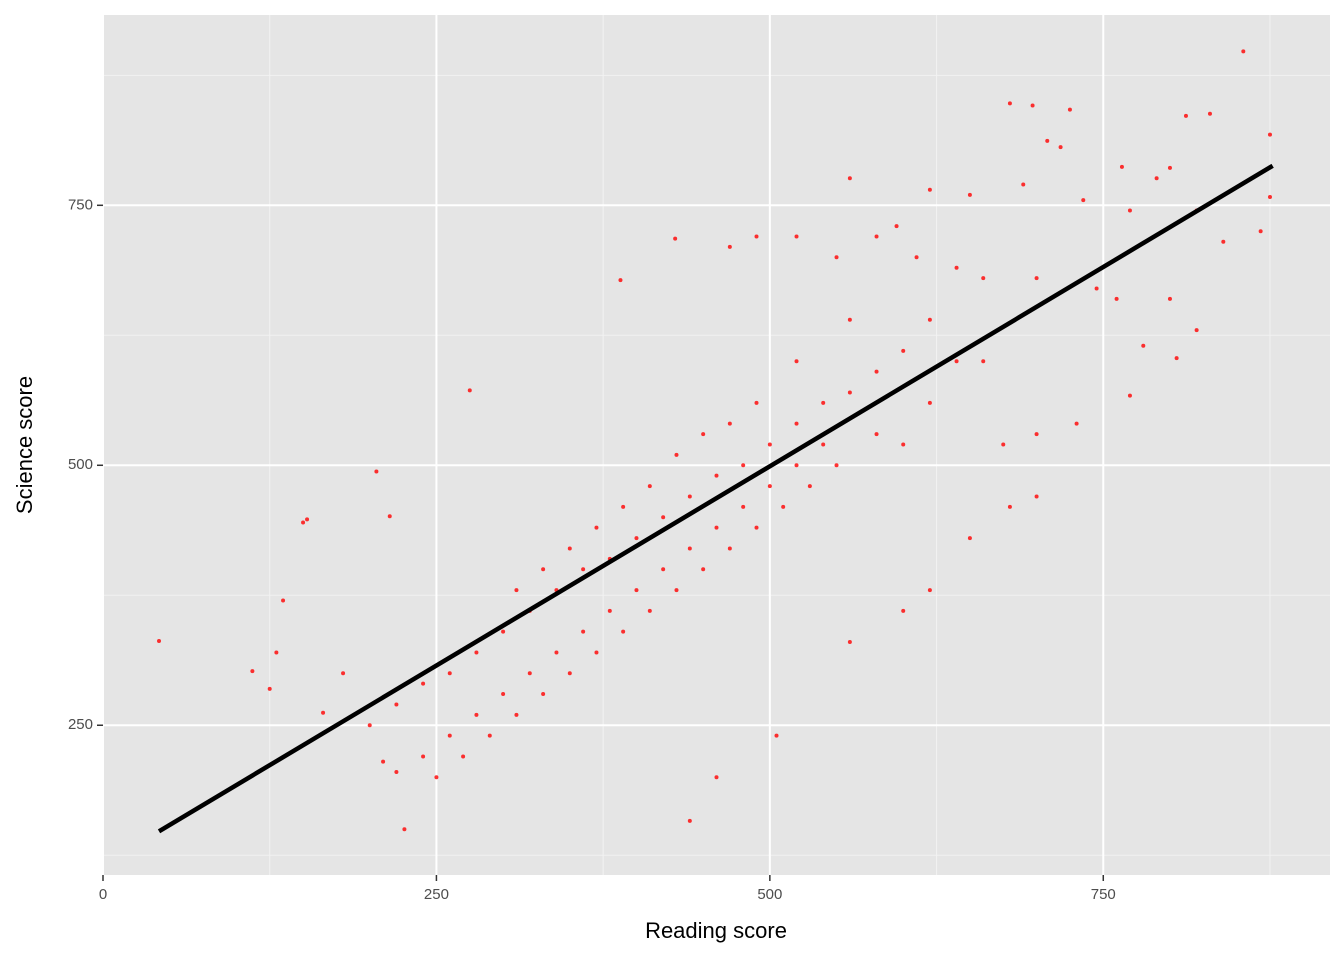 Image resolution: width=1344 pixels, height=965 pixels. Describe the element at coordinates (24, 445) in the screenshot. I see `y-axis-title: Science score` at that location.